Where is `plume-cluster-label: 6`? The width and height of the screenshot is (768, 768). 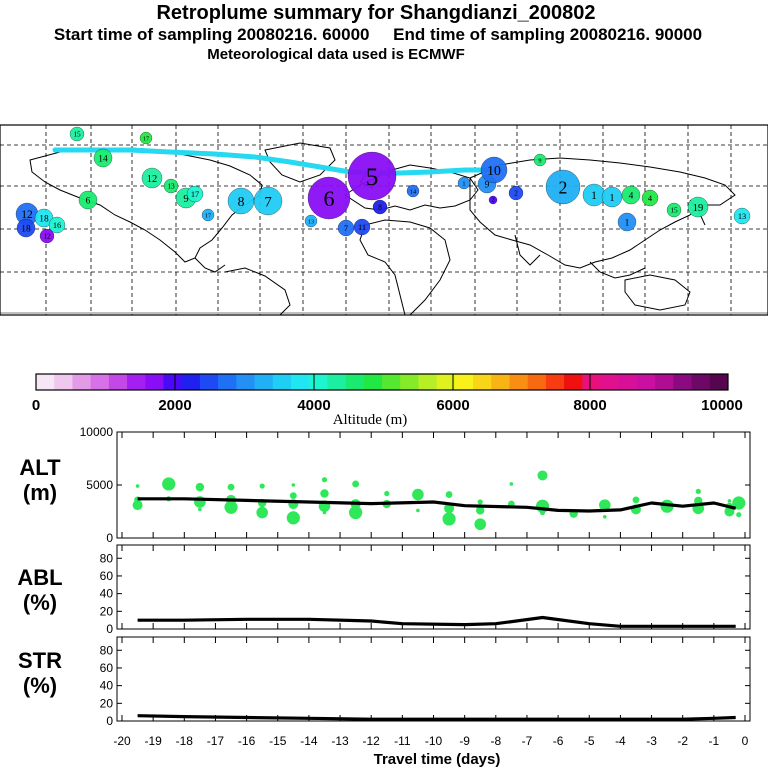 plume-cluster-label: 6 is located at coordinates (88, 201).